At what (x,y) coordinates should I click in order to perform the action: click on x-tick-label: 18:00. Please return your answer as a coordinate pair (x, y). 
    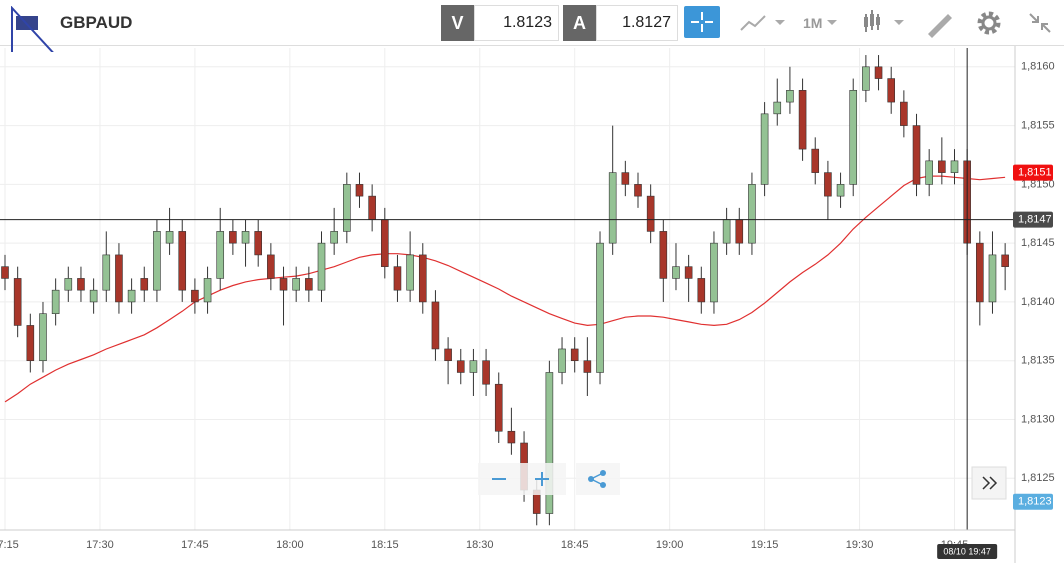
    Looking at the image, I should click on (290, 545).